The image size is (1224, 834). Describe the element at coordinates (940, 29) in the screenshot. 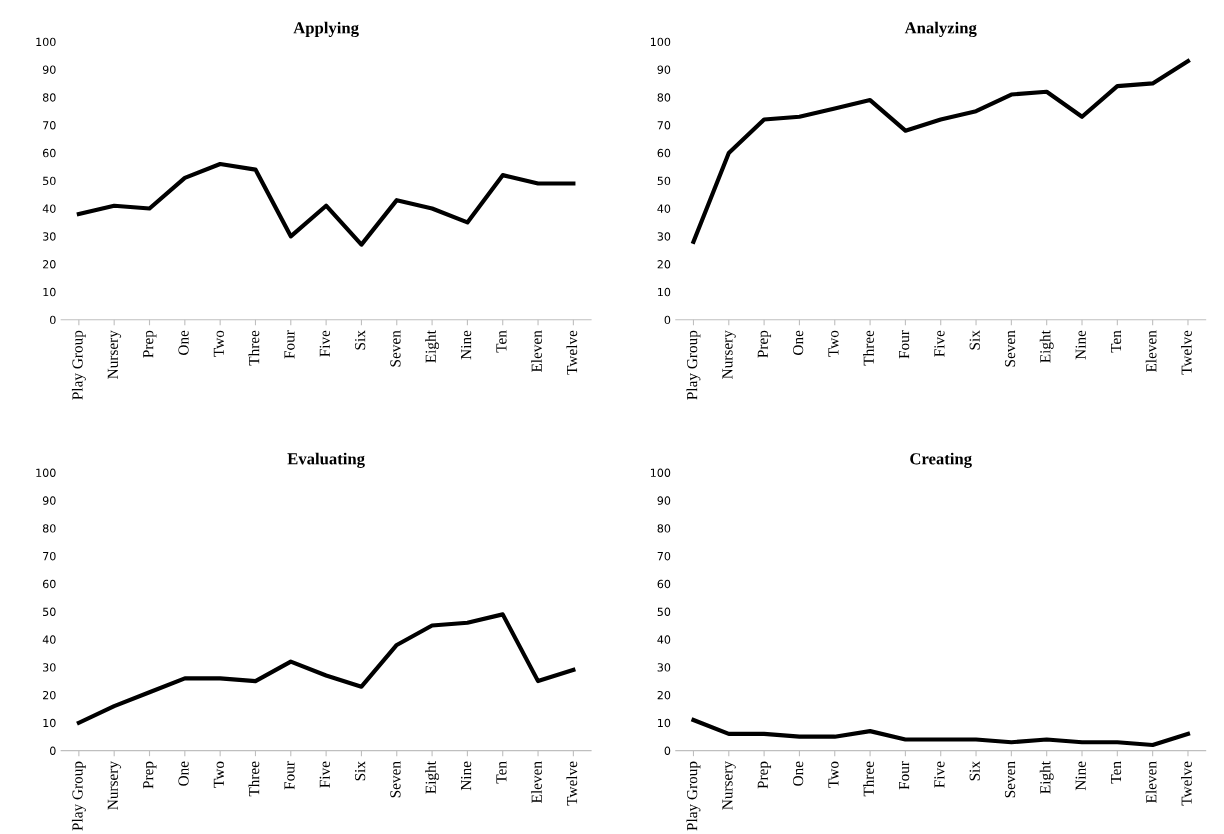

I see `chart-title: Analyzing` at that location.